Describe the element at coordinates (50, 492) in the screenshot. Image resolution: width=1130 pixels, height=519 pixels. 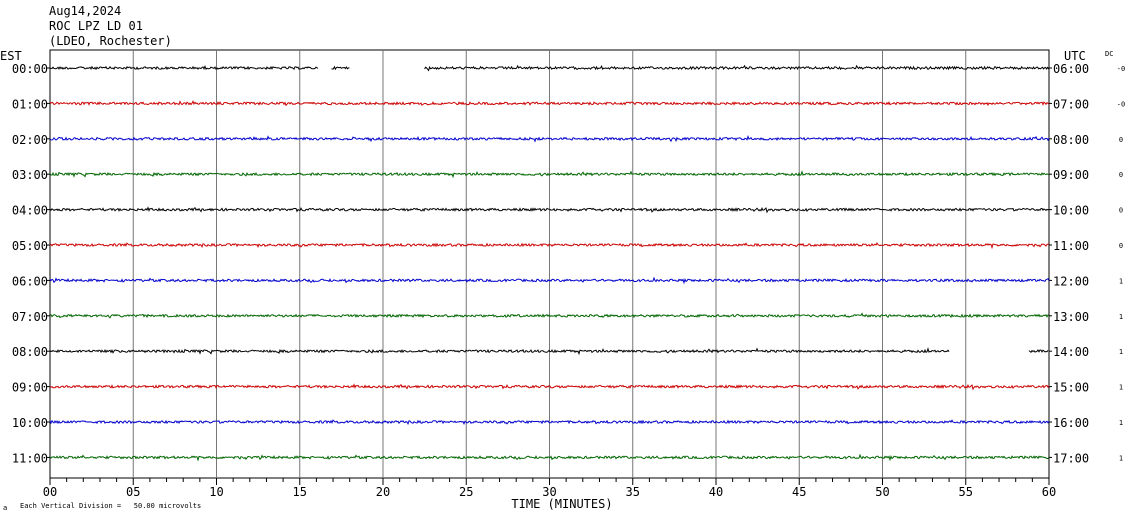
I see `x-tick-label: 00` at that location.